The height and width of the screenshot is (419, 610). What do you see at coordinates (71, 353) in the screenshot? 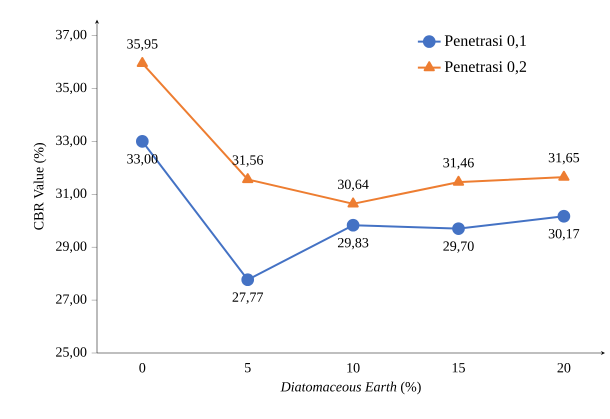
I see `y-tick-label: 25,00` at bounding box center [71, 353].